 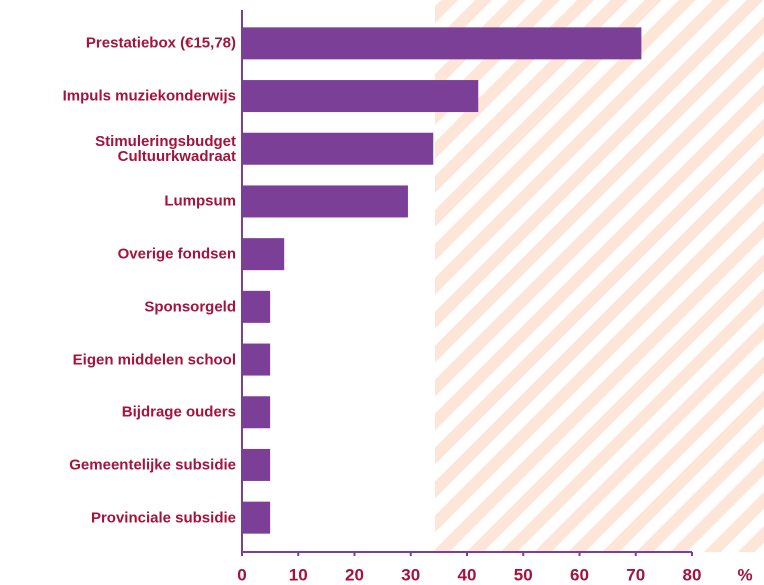 What do you see at coordinates (298, 574) in the screenshot?
I see `x-tick-label: 10` at bounding box center [298, 574].